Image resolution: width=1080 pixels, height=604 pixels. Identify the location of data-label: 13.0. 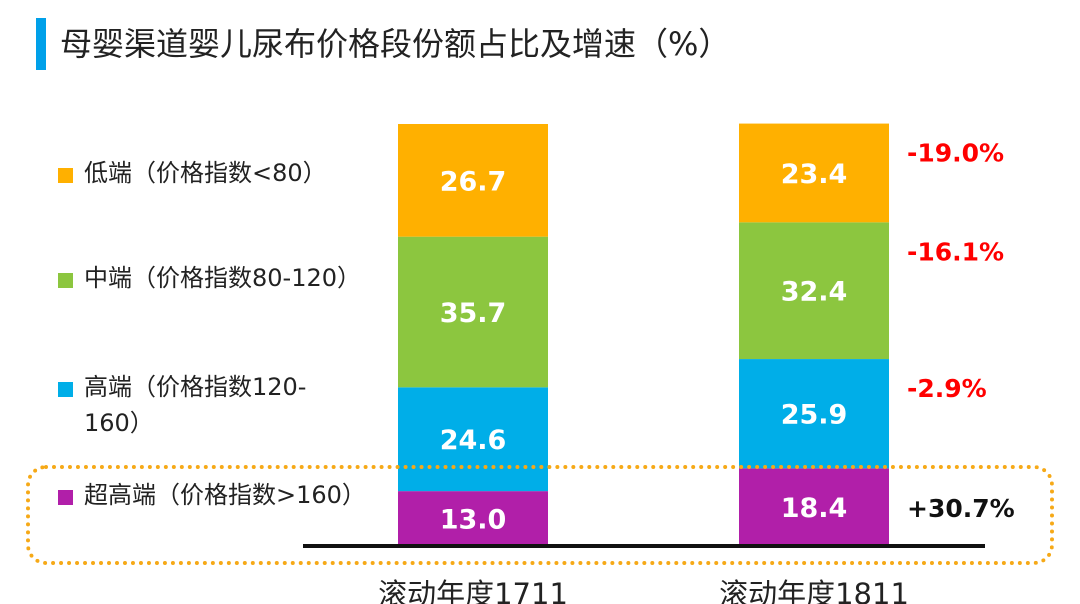
(473, 520).